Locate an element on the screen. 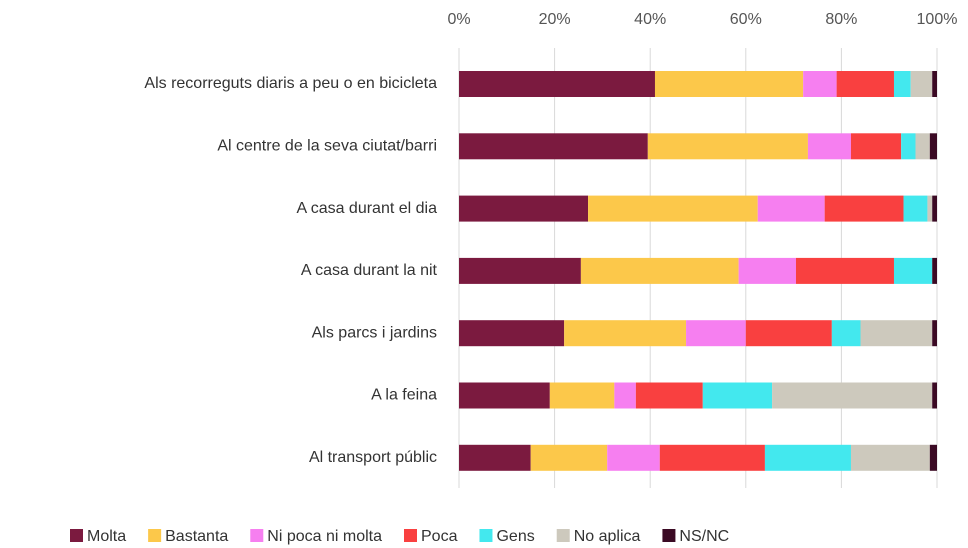 This screenshot has height=548, width=968. category-label: Als parcs i jardins is located at coordinates (374, 332).